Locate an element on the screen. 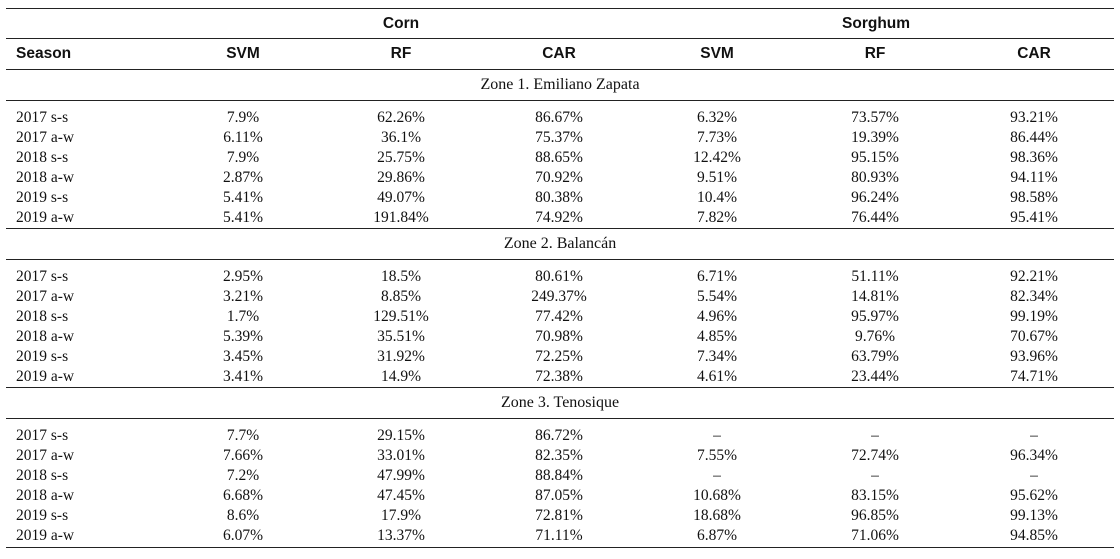 The image size is (1120, 559). column-header-corn-svm: SVM is located at coordinates (243, 53).